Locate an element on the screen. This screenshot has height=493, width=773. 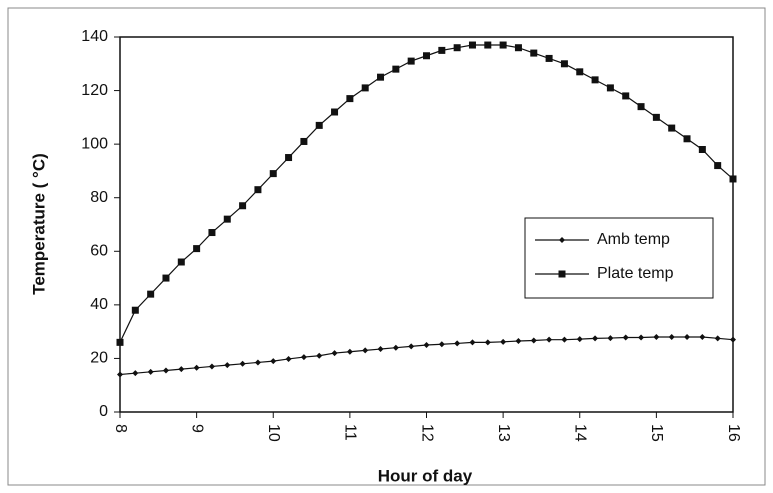
x-tick-label: 16 is located at coordinates (733, 433).